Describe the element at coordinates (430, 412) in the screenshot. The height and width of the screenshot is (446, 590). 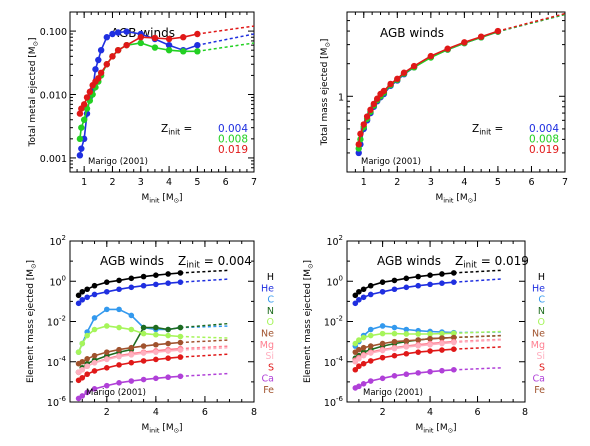
I see `x-tick-label: 4` at that location.